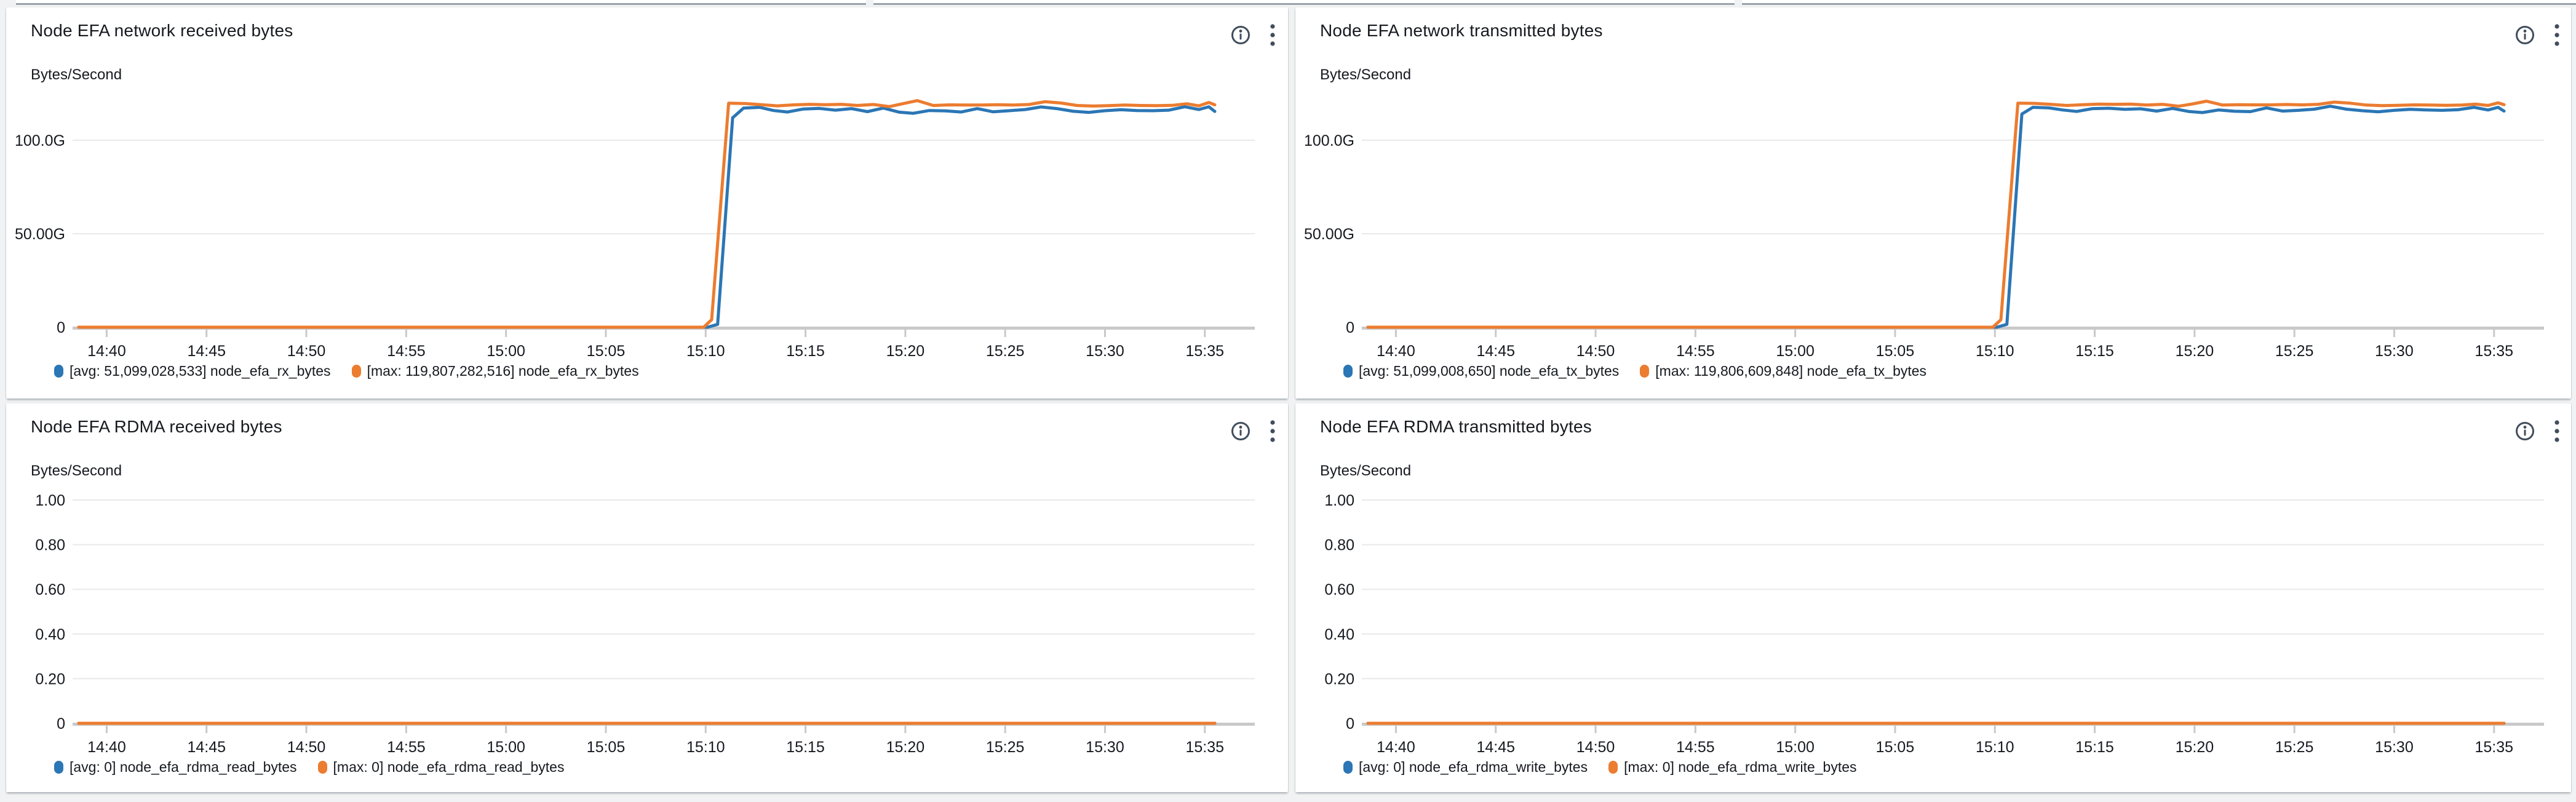 This screenshot has height=802, width=2576. I want to click on legend-label: [avg: 51,099,008,650] node_efa_tx_bytes, so click(1489, 371).